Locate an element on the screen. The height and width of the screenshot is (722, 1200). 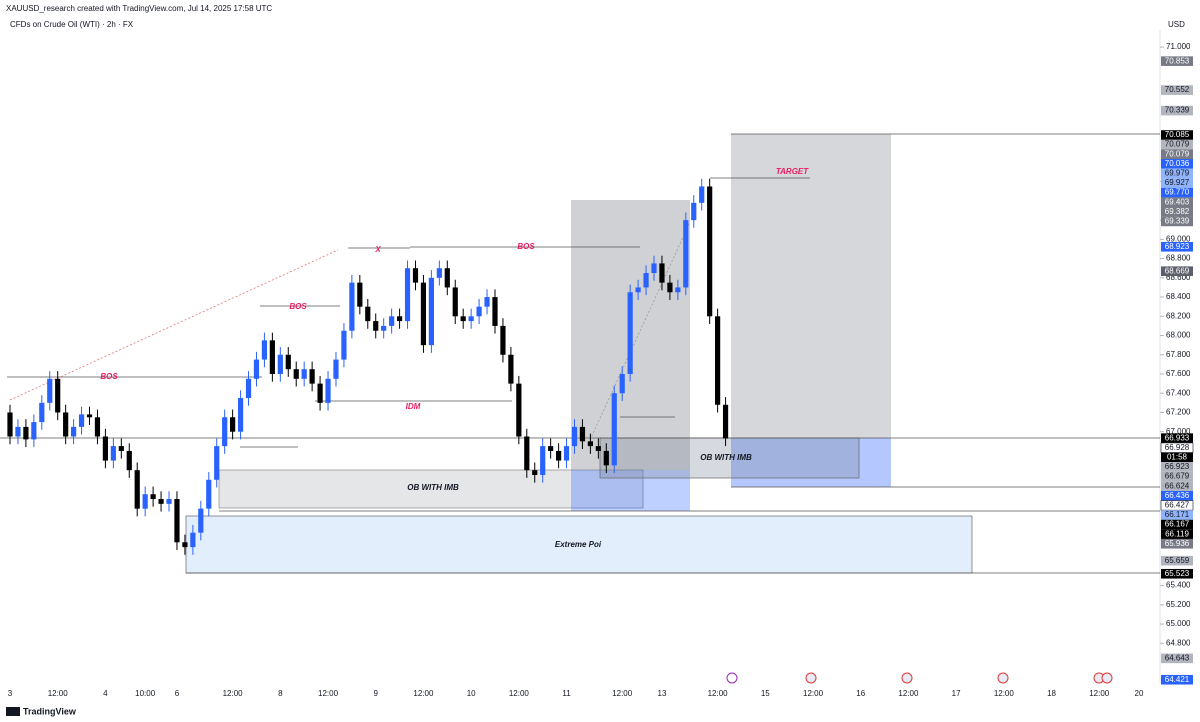
symbol: CFDs on Crude Oil (WTI) · 2h · FX is located at coordinates (72, 24).